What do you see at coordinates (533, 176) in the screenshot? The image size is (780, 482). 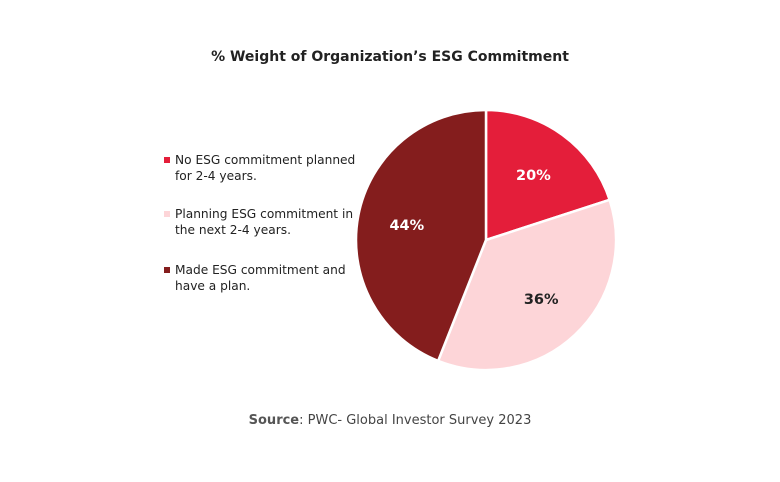 I see `slice-data-label: 20%` at bounding box center [533, 176].